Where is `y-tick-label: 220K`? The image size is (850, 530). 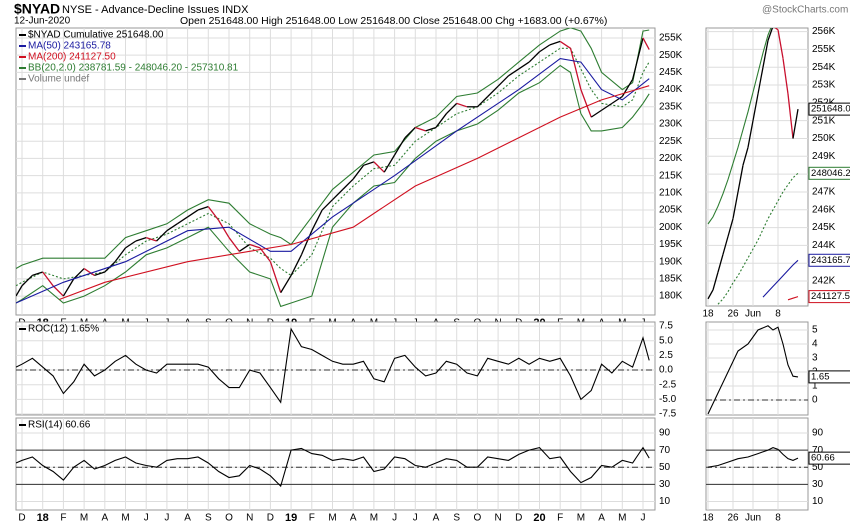
y-tick-label: 220K is located at coordinates (671, 158).